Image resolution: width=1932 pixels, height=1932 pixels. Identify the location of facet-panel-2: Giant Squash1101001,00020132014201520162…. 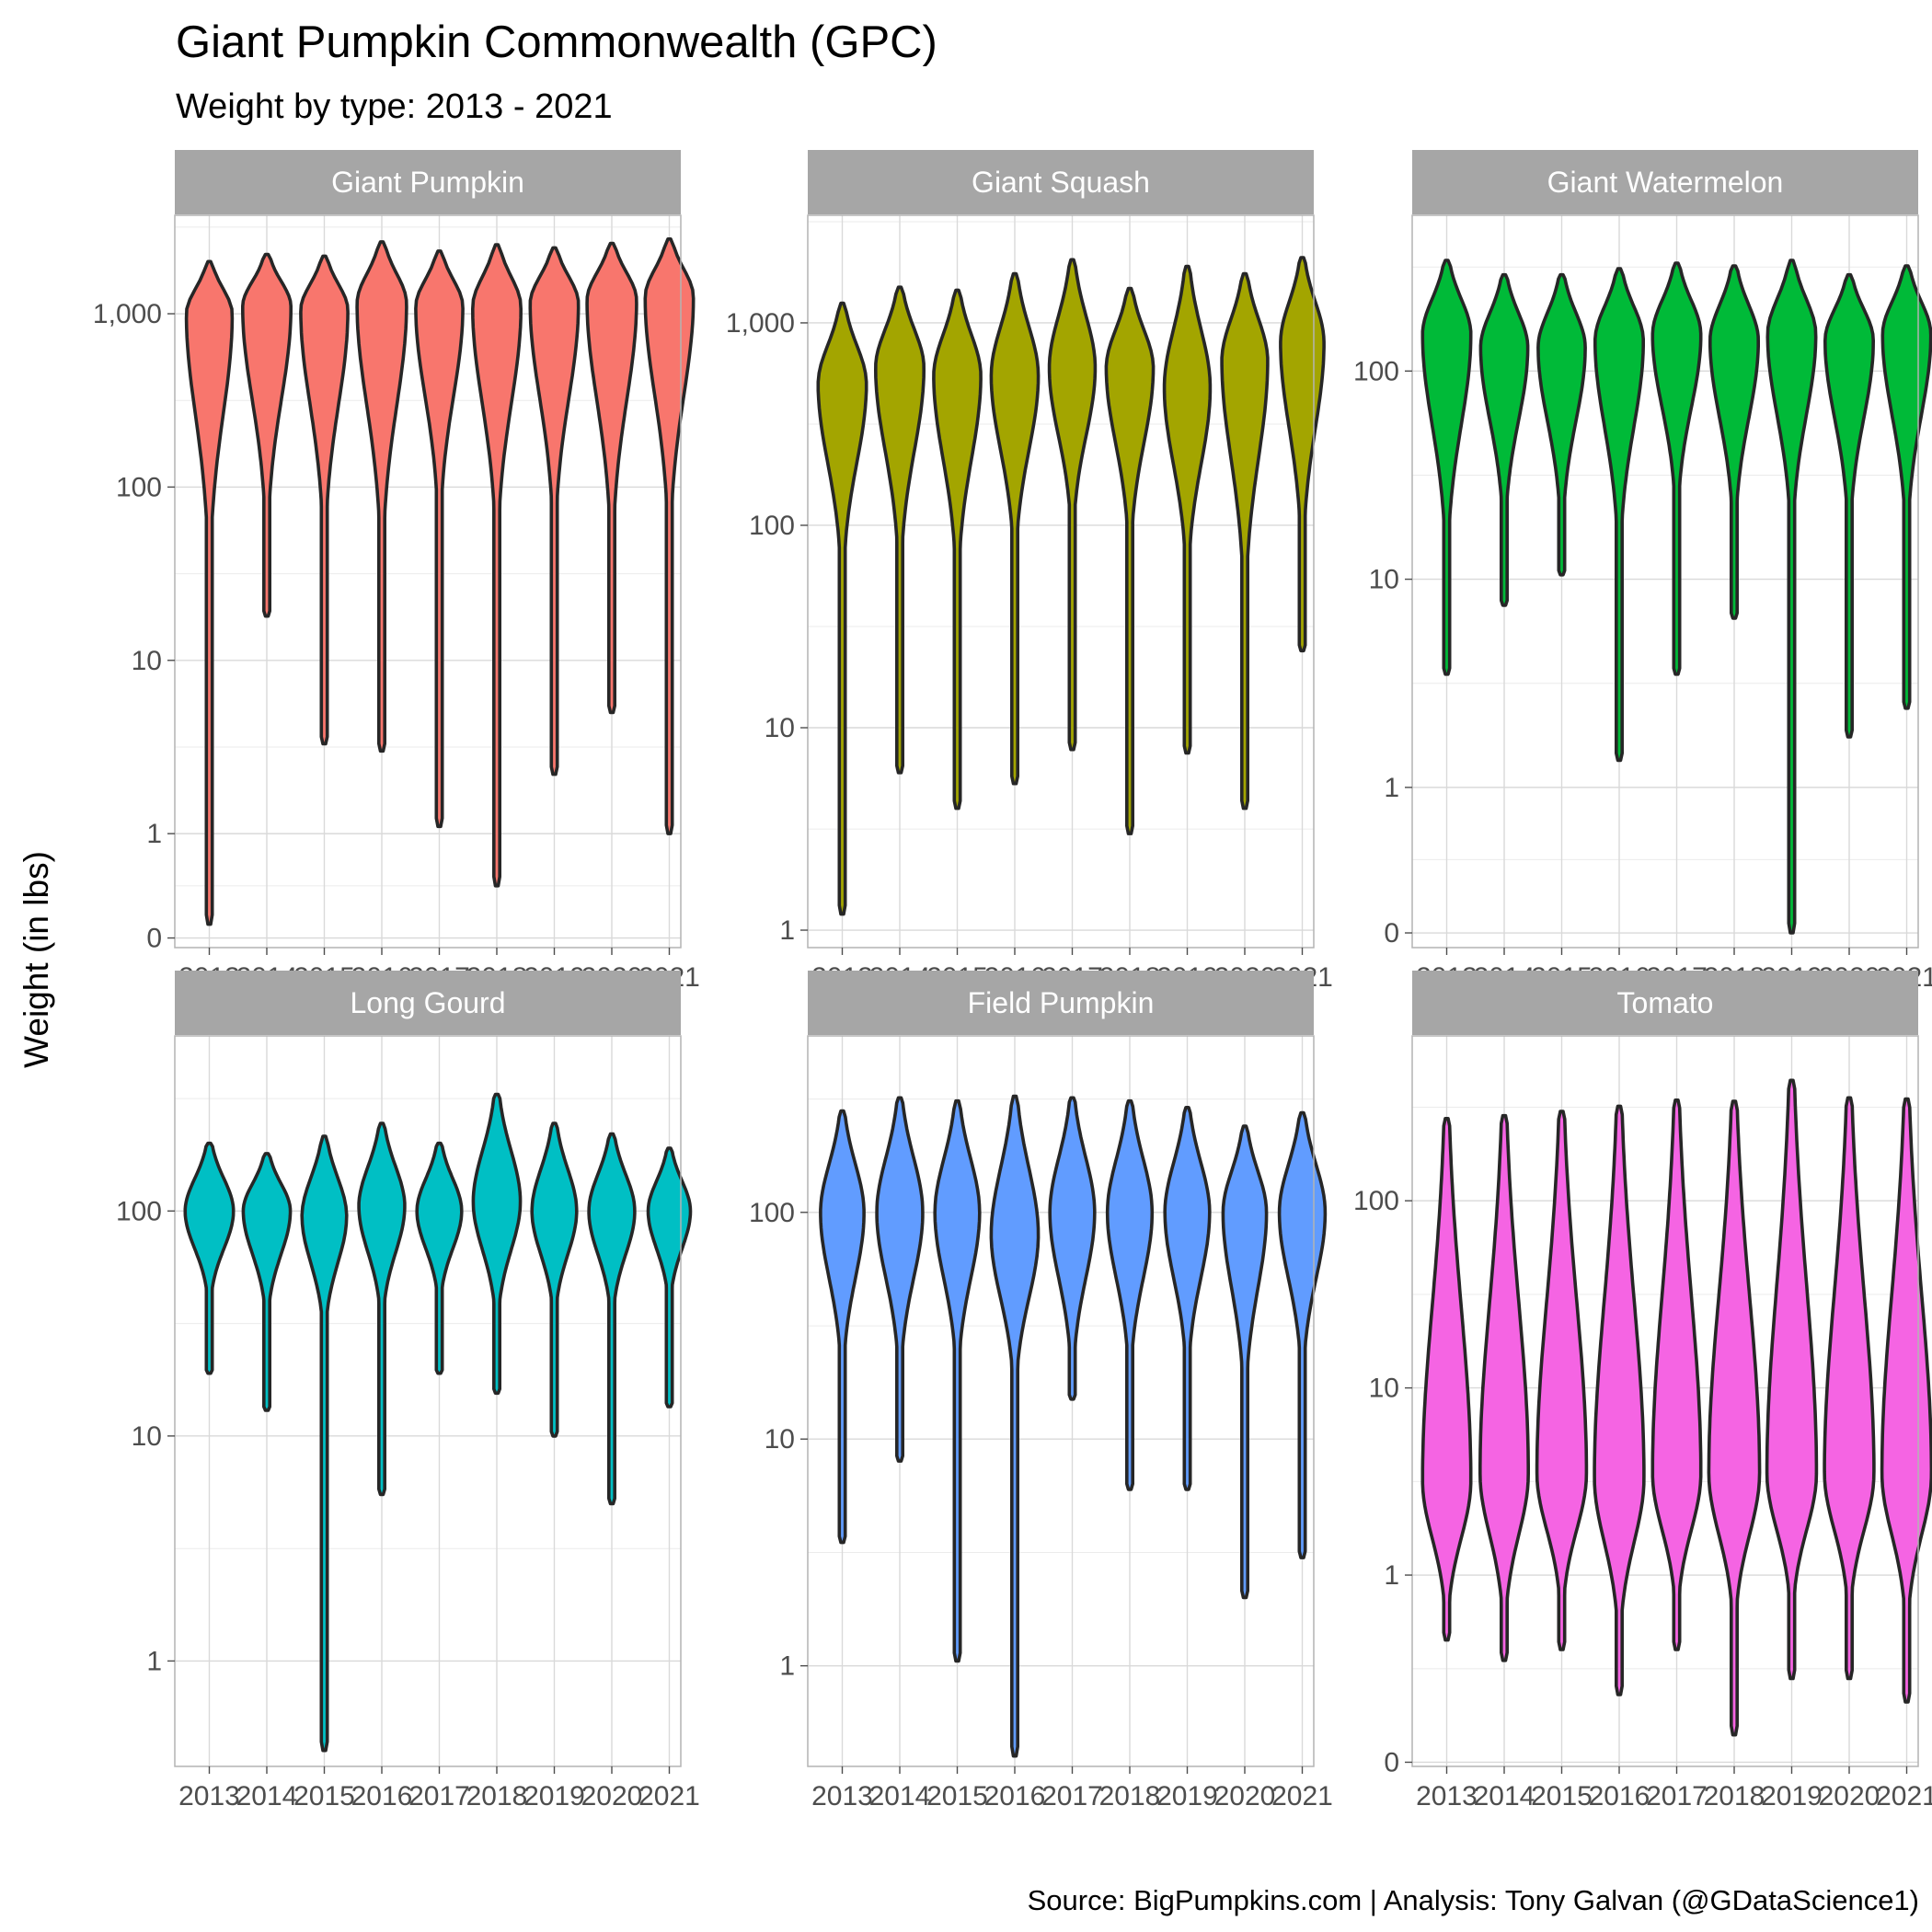
(1029, 571).